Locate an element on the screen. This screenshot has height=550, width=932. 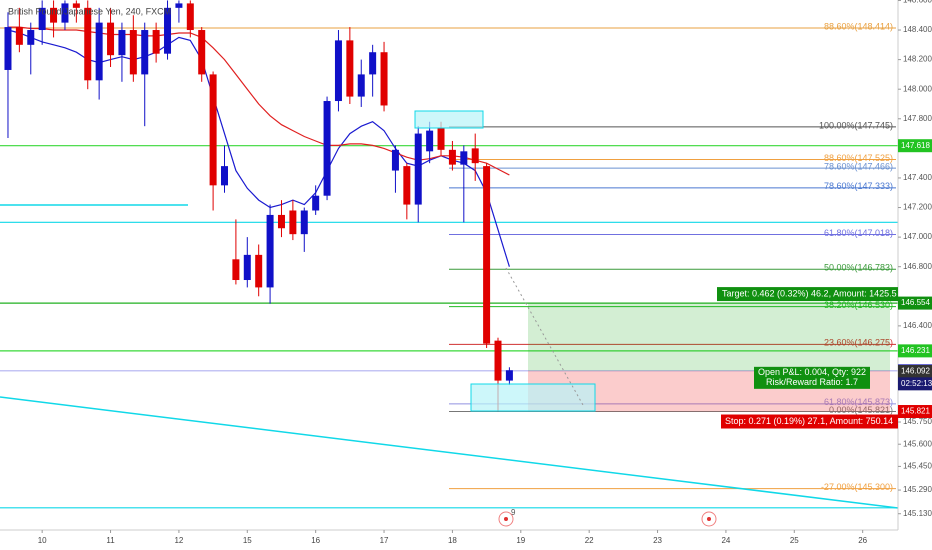
x-tick-label: 10 is located at coordinates (42, 540).